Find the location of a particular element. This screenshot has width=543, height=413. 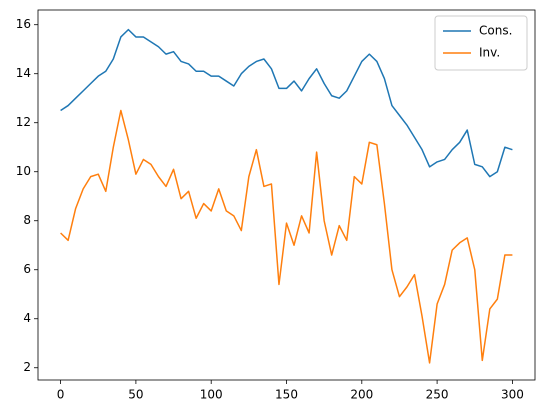

y-tick-label: 14 is located at coordinates (23, 73).